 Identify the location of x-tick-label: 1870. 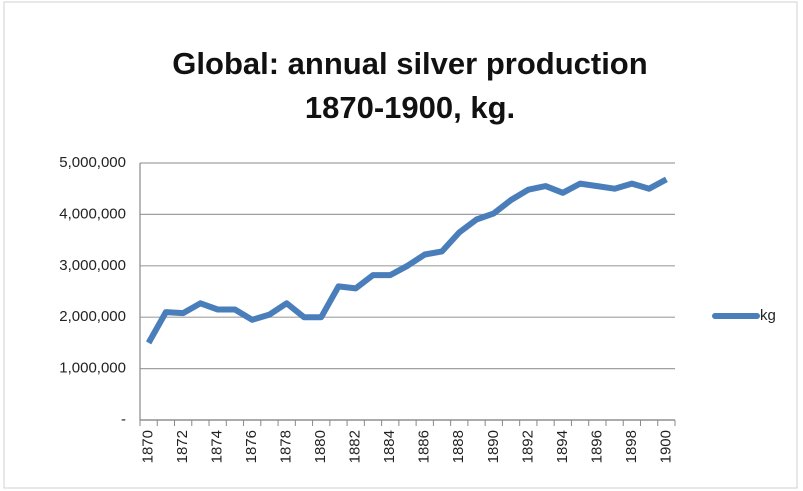
(148, 446).